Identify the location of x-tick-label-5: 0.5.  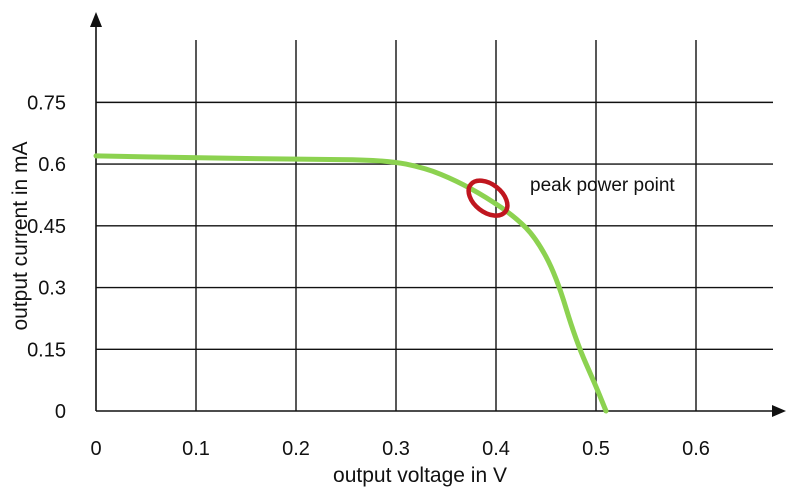
(596, 449).